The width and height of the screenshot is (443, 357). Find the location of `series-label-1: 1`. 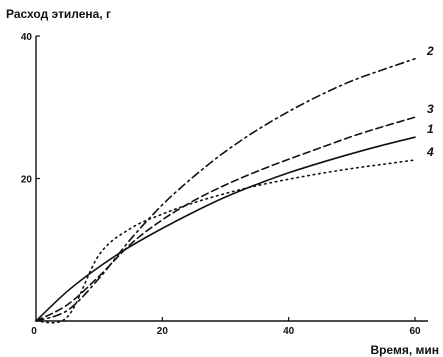

series-label-1: 1 is located at coordinates (430, 129).